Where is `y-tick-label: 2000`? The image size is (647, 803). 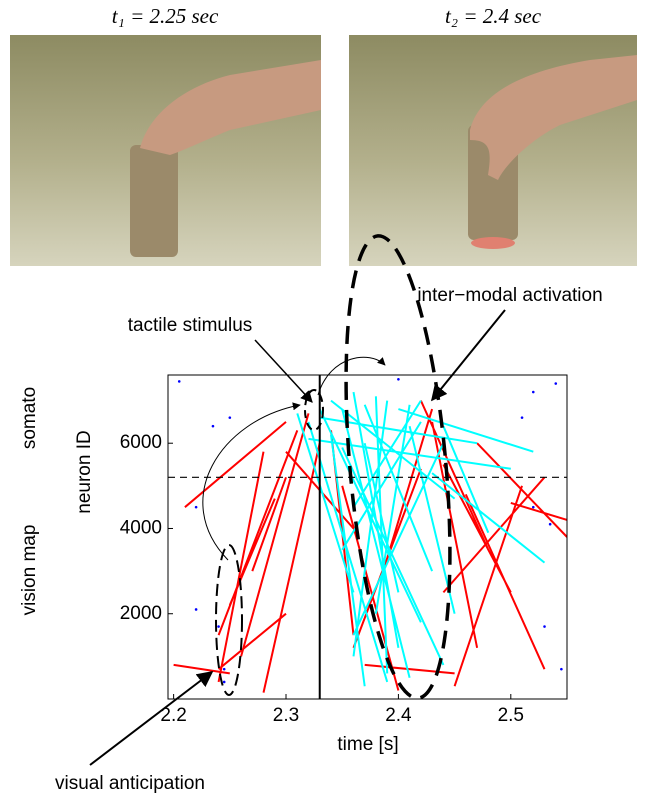
y-tick-label: 2000 is located at coordinates (141, 613).